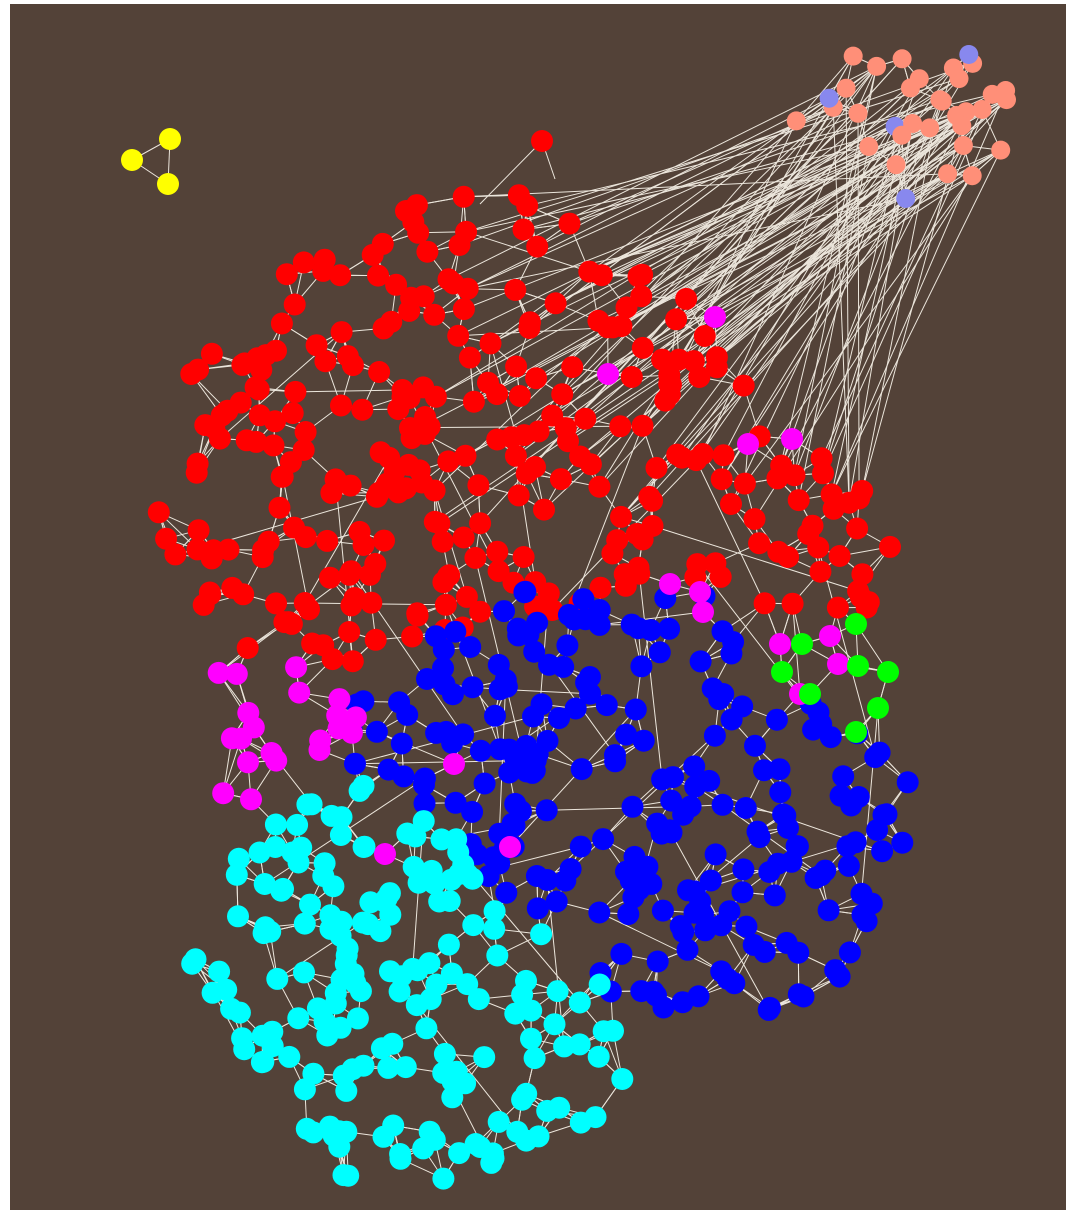 This screenshot has height=1216, width=1072. I want to click on graph-node-green-community, so click(782, 672).